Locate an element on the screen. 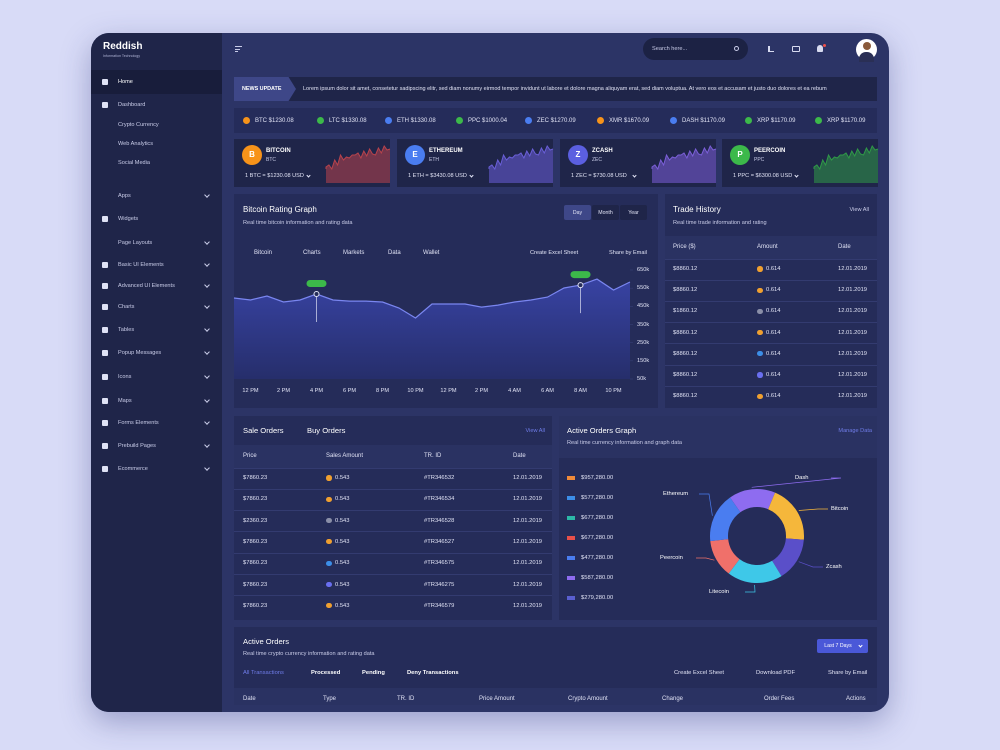 The width and height of the screenshot is (1000, 750). menu-item: Page Layouts is located at coordinates (135, 243).